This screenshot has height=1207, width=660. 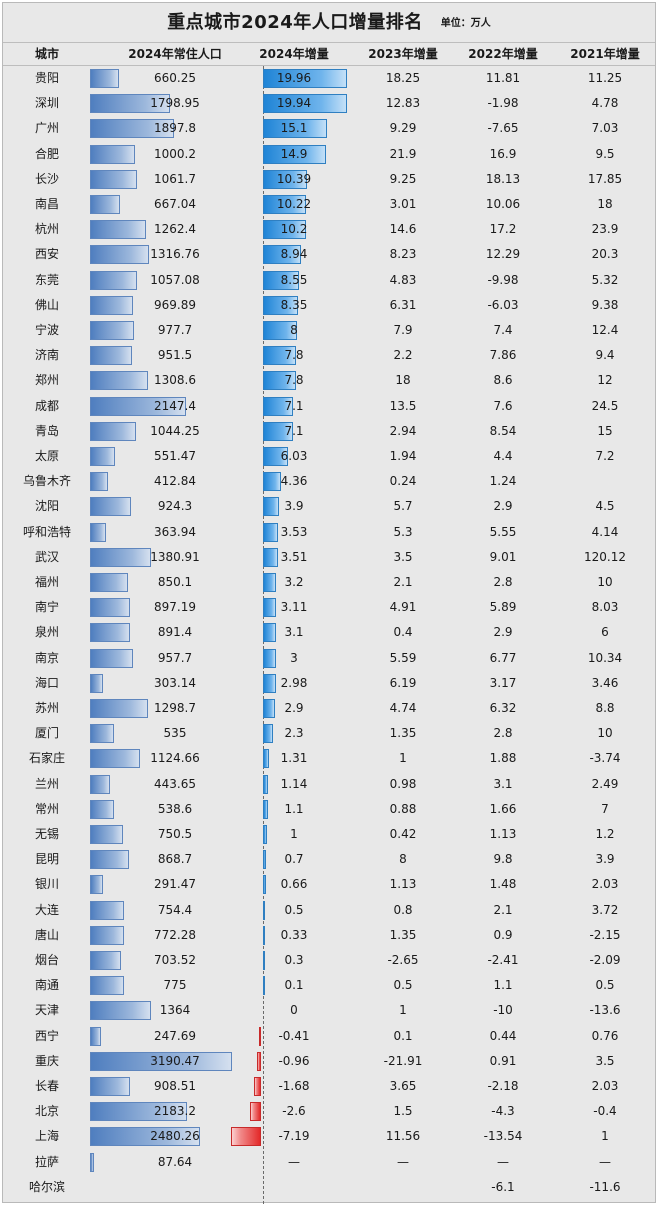 What do you see at coordinates (503, 229) in the screenshot?
I see `increase-2022-value: 17.2` at bounding box center [503, 229].